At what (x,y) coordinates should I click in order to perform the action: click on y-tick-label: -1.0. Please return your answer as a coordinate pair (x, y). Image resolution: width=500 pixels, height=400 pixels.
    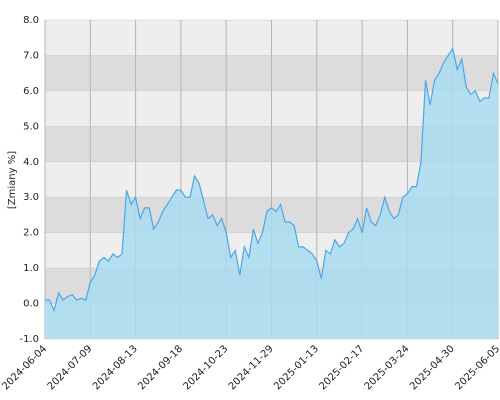
    Looking at the image, I should click on (29, 339).